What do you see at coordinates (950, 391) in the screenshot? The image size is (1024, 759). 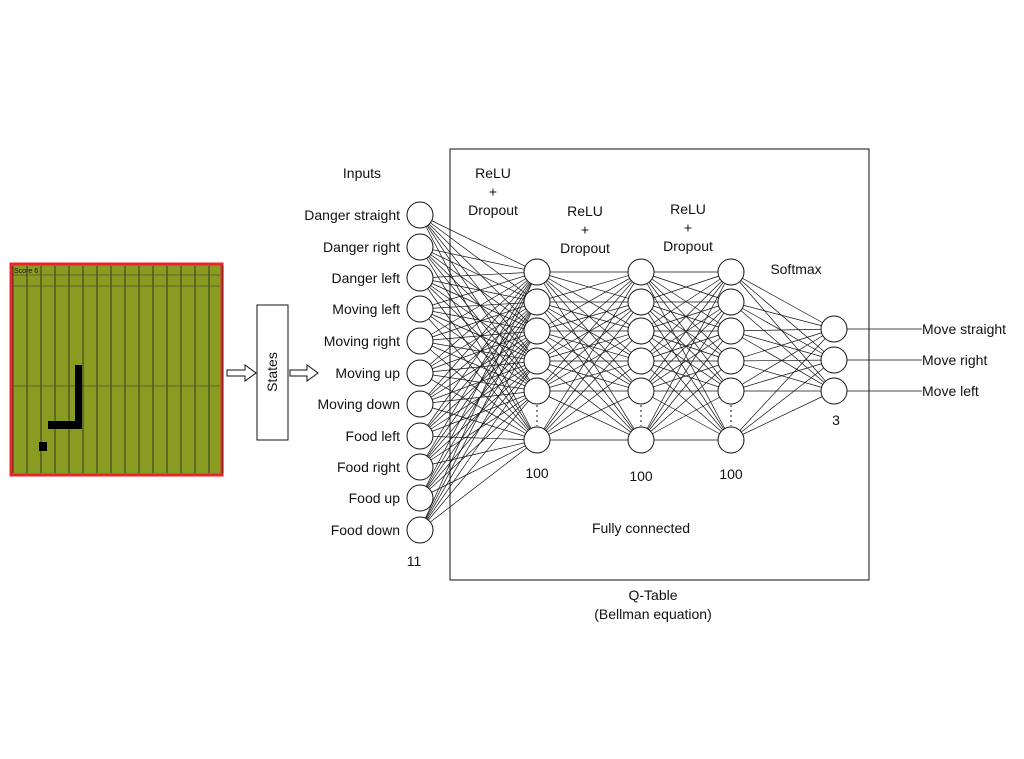 I see `output-label: Move left` at bounding box center [950, 391].